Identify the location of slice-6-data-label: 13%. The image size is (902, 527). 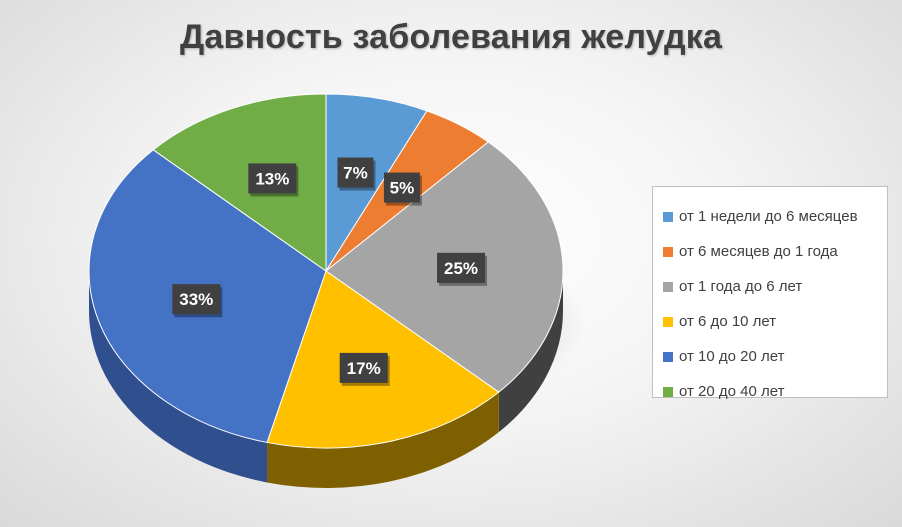
(273, 180).